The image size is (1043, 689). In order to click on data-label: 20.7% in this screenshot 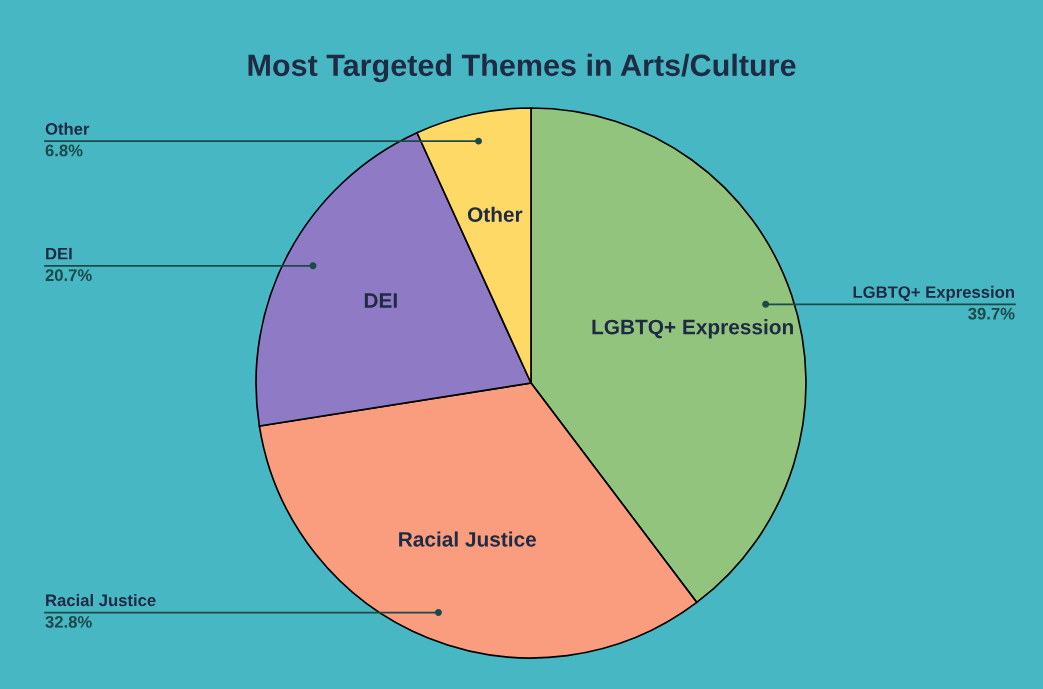, I will do `click(68, 275)`.